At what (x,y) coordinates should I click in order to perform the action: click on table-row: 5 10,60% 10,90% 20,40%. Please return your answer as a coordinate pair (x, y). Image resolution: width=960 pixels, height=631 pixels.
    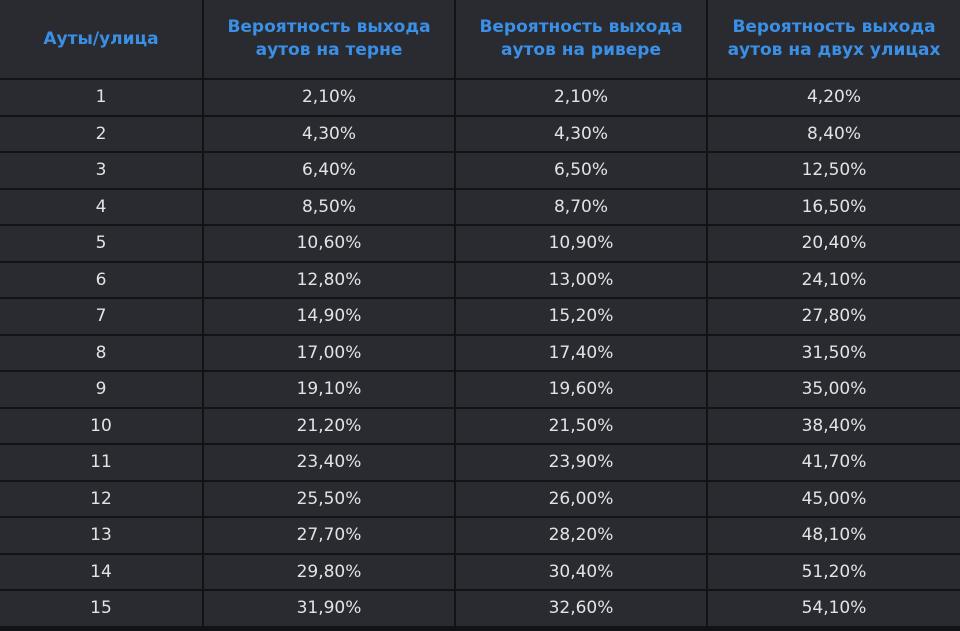
    Looking at the image, I should click on (480, 244).